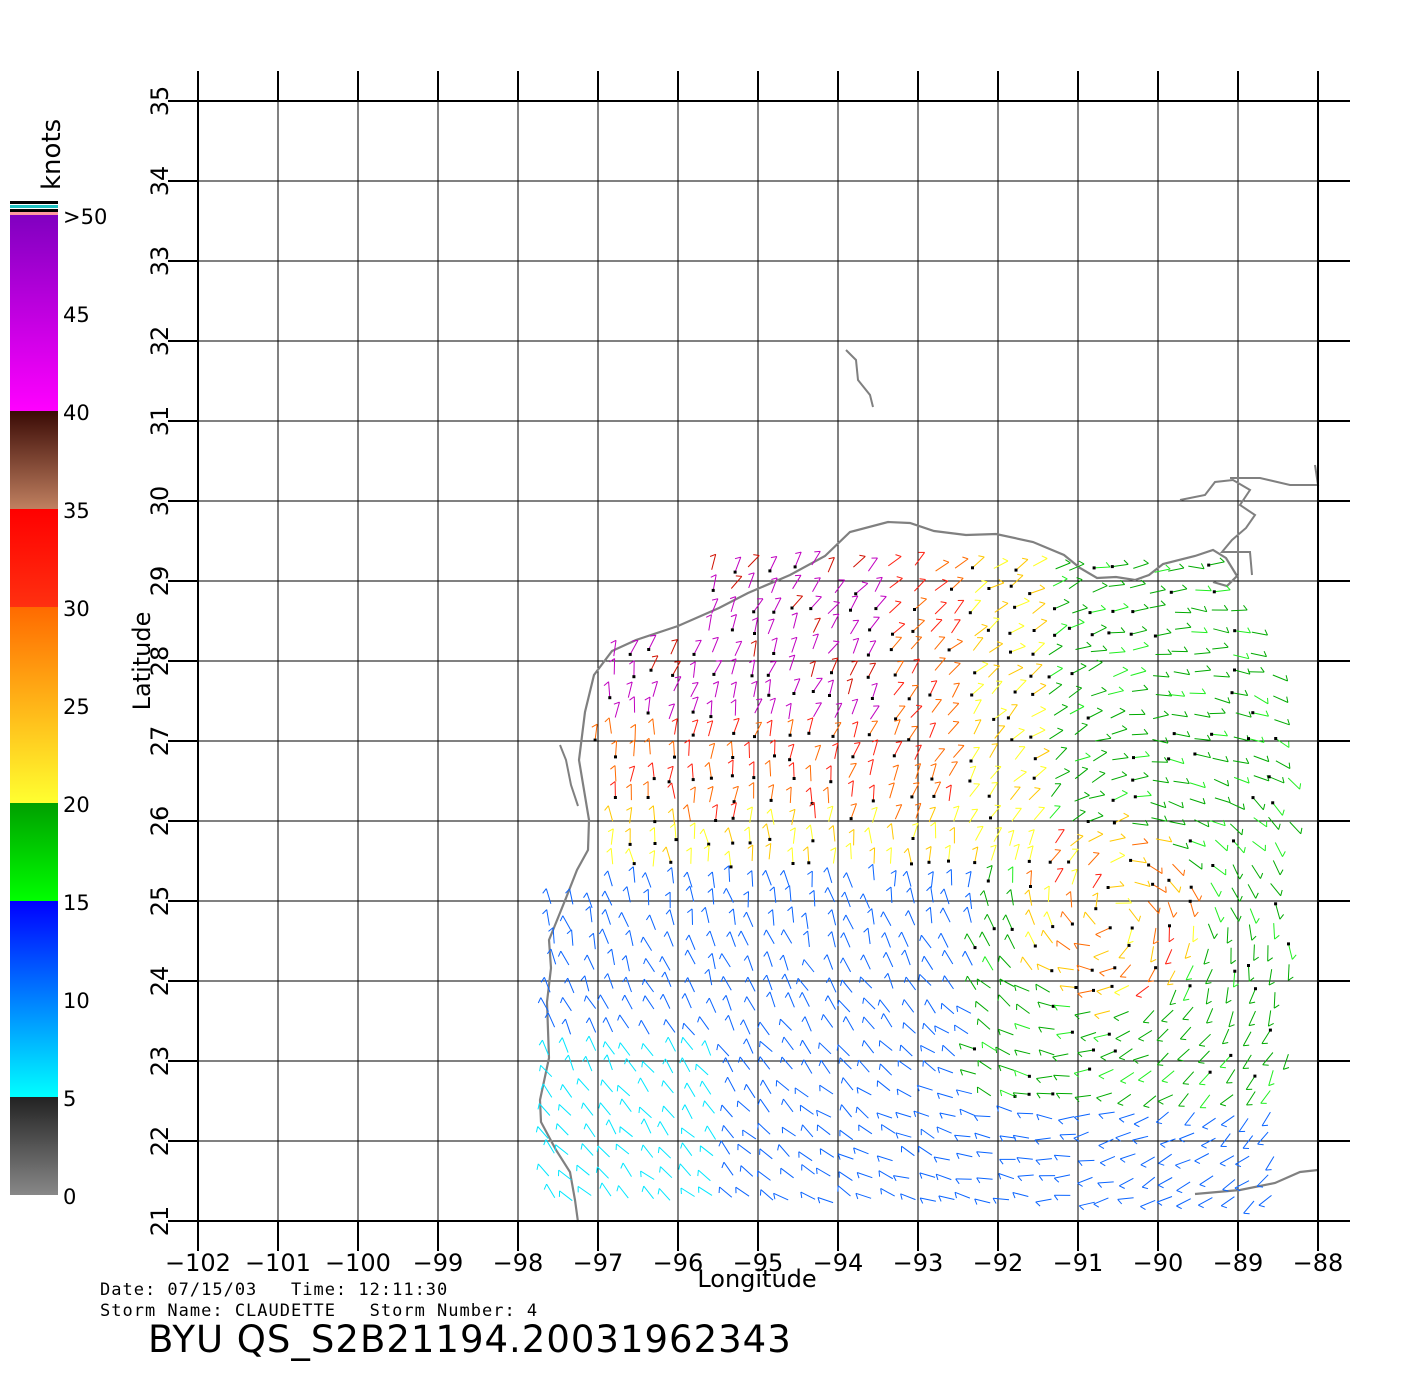 The height and width of the screenshot is (1400, 1420). I want to click on lat-tick-label: 22, so click(160, 1141).